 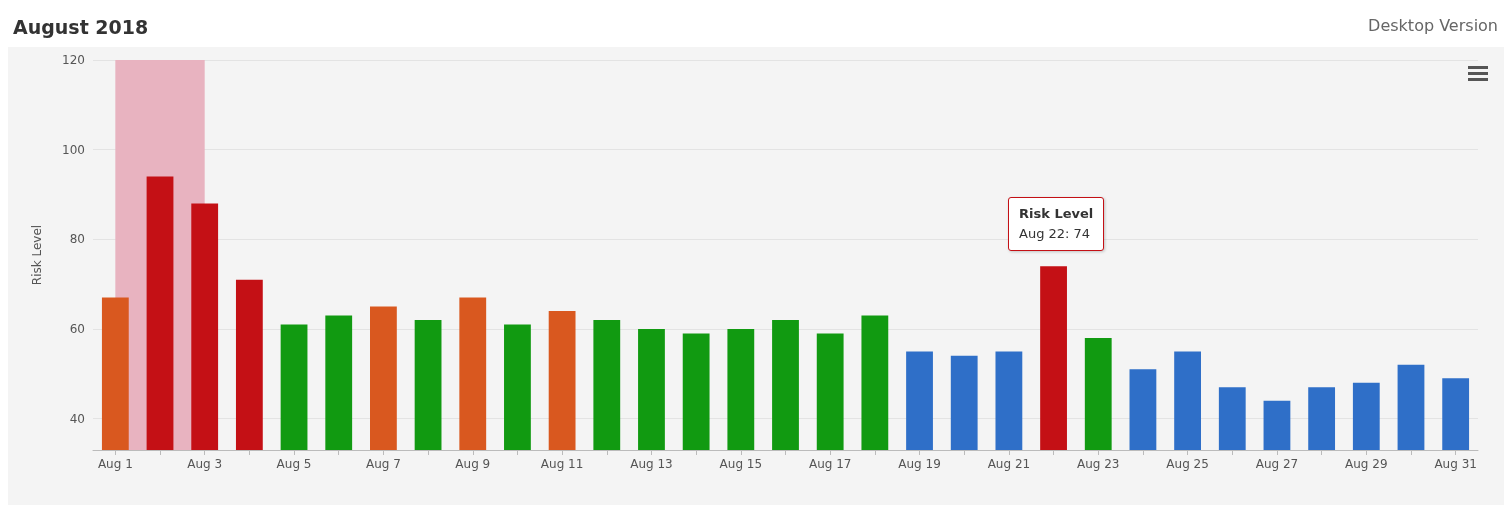 I want to click on annotation: Aug 22: 74, so click(x=1055, y=234).